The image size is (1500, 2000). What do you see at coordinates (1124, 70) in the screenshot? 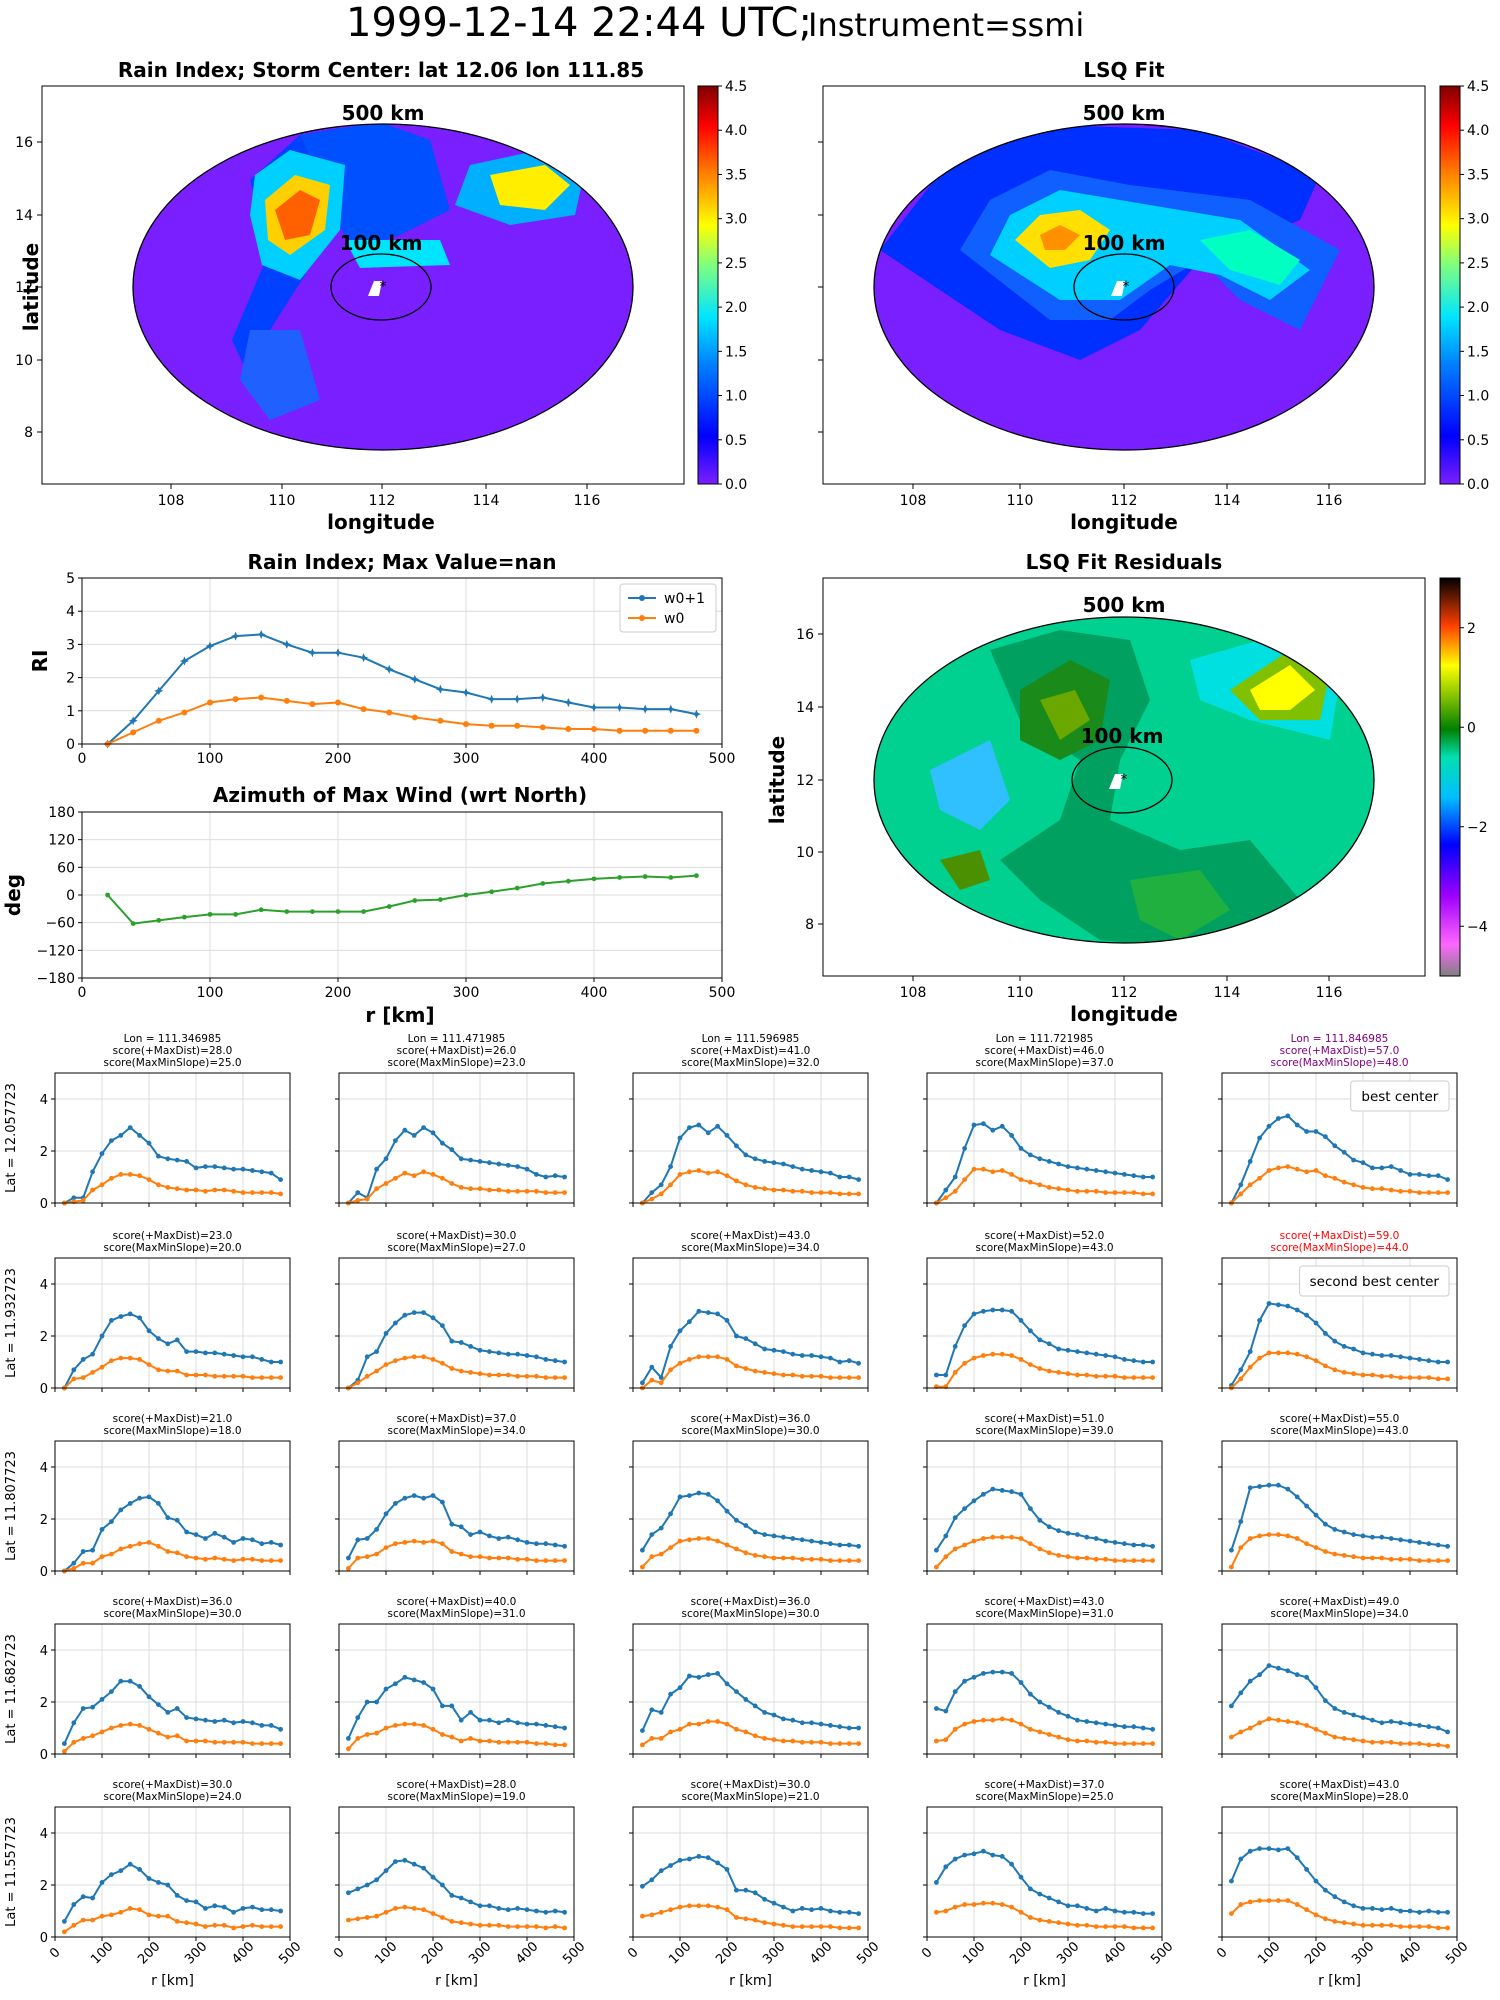
I see `lsq-fit-map-title: LSQ Fit` at bounding box center [1124, 70].